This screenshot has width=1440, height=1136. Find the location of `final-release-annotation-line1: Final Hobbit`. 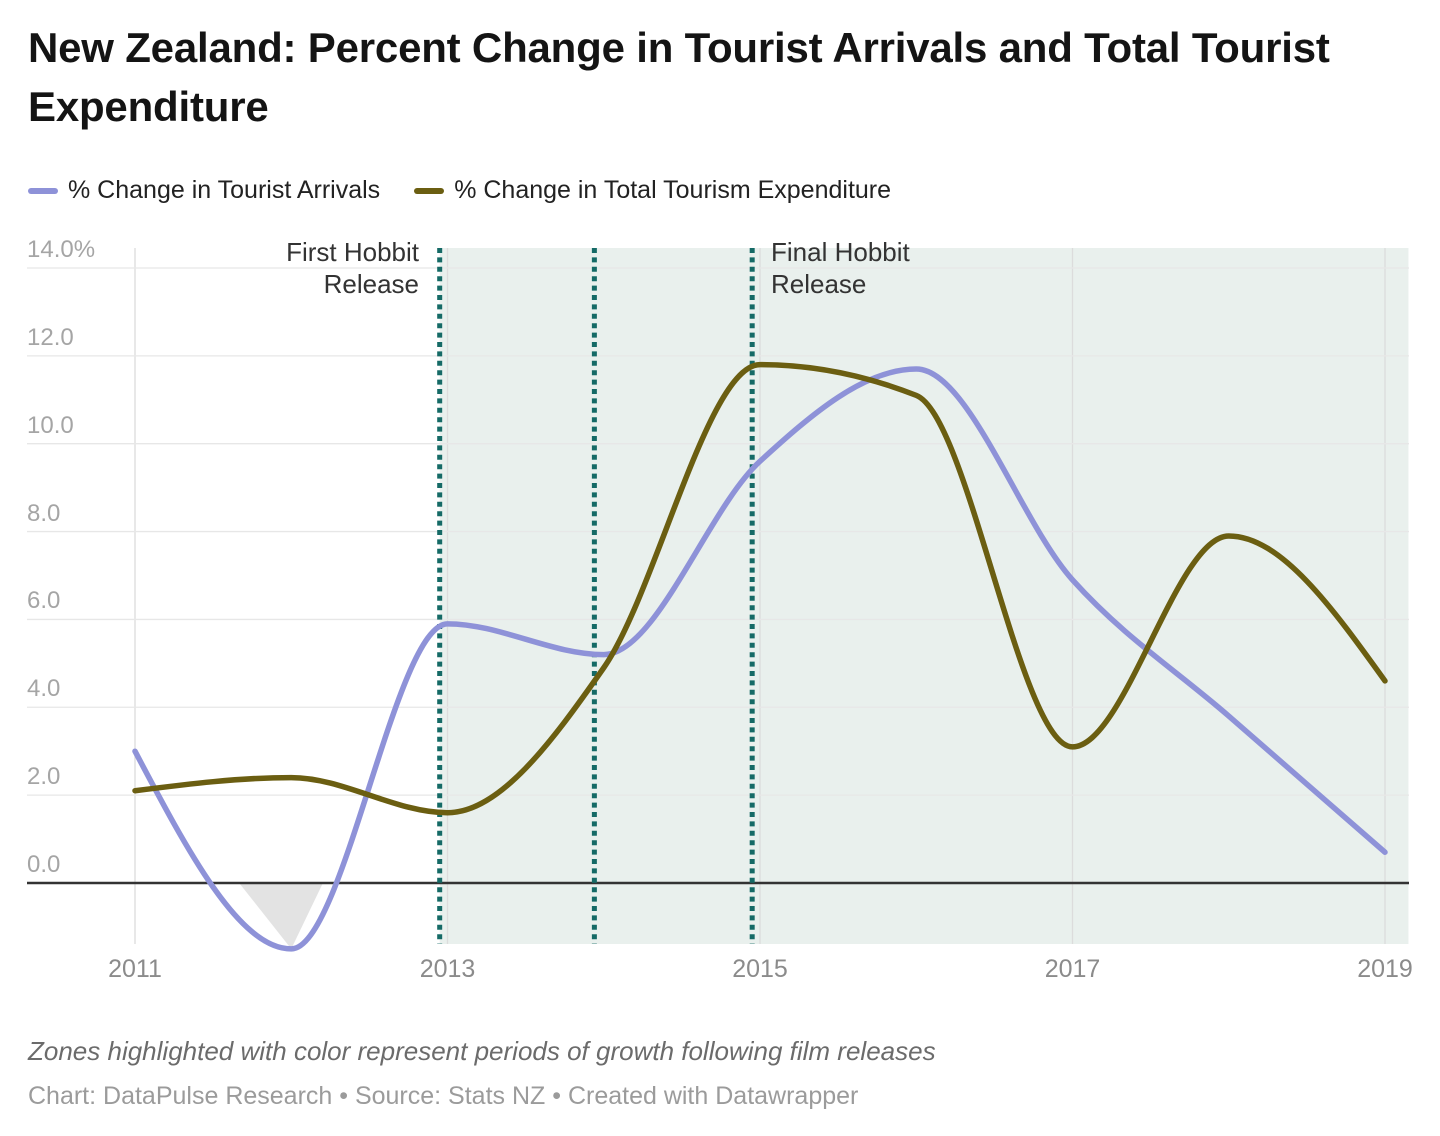

final-release-annotation-line1: Final Hobbit is located at coordinates (840, 252).